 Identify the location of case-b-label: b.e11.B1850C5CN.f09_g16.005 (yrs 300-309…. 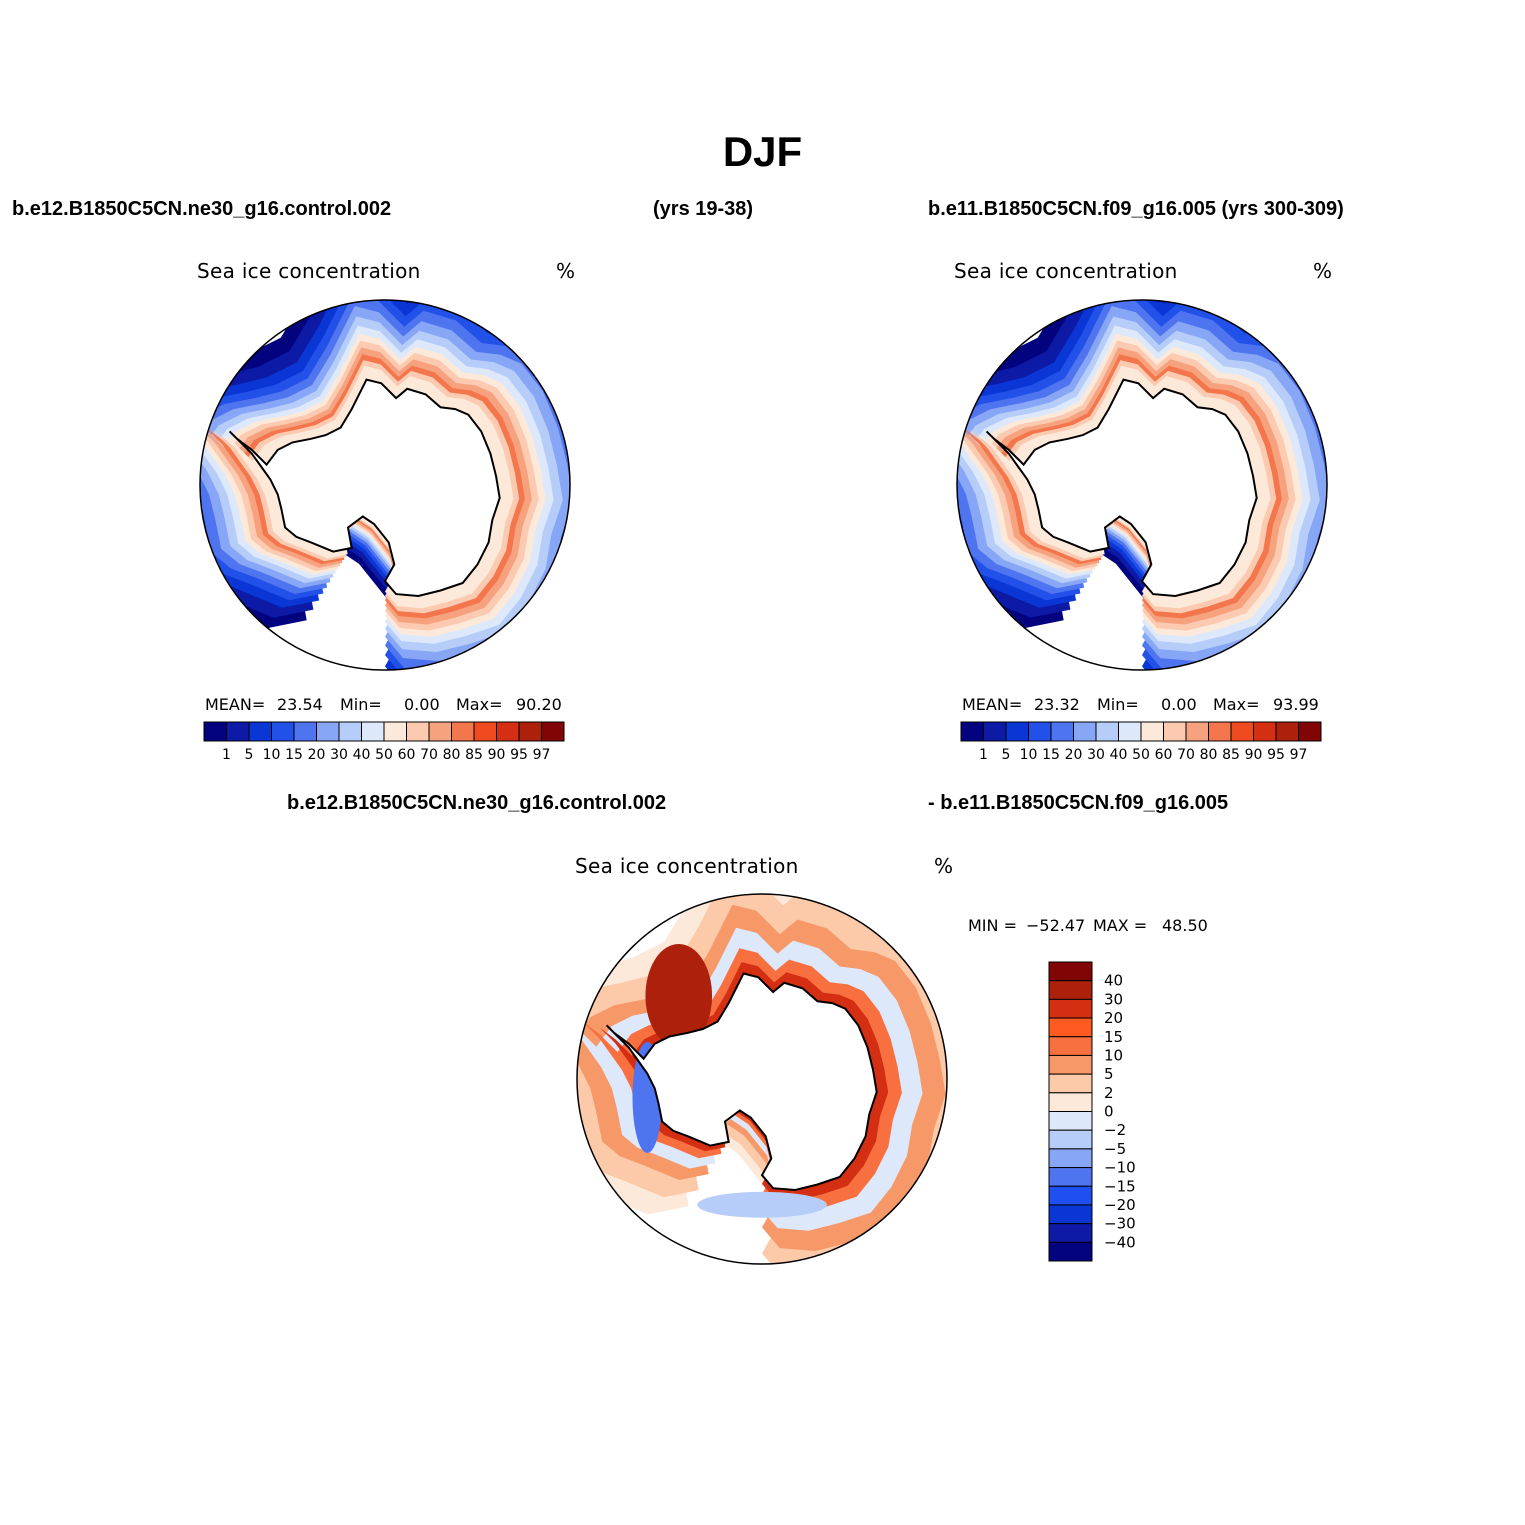
(1136, 209).